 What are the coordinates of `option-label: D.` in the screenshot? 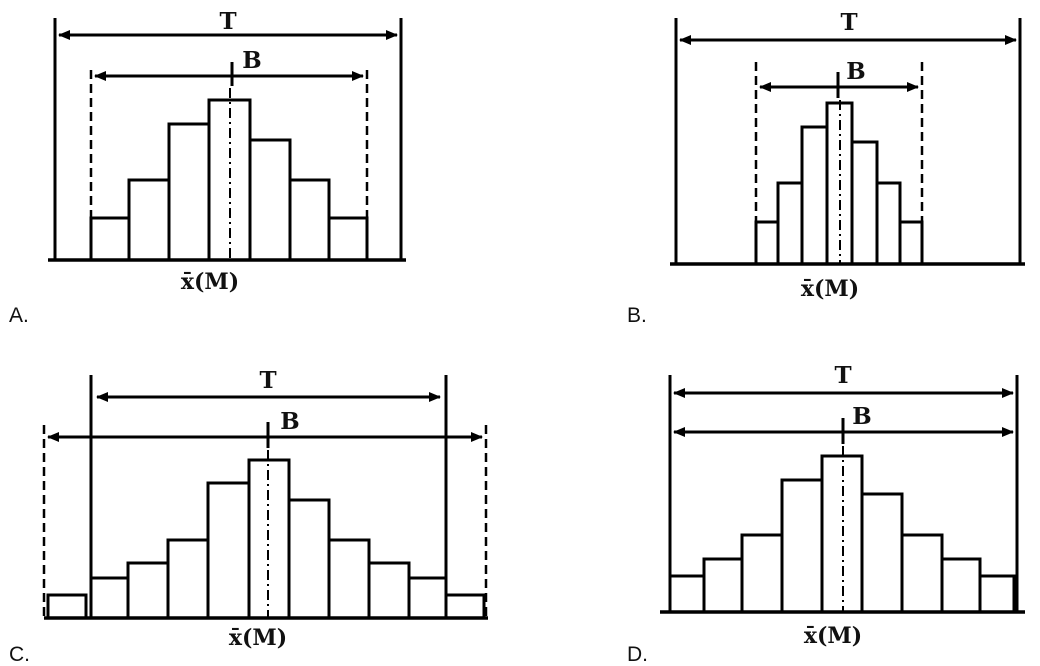 It's located at (637, 654).